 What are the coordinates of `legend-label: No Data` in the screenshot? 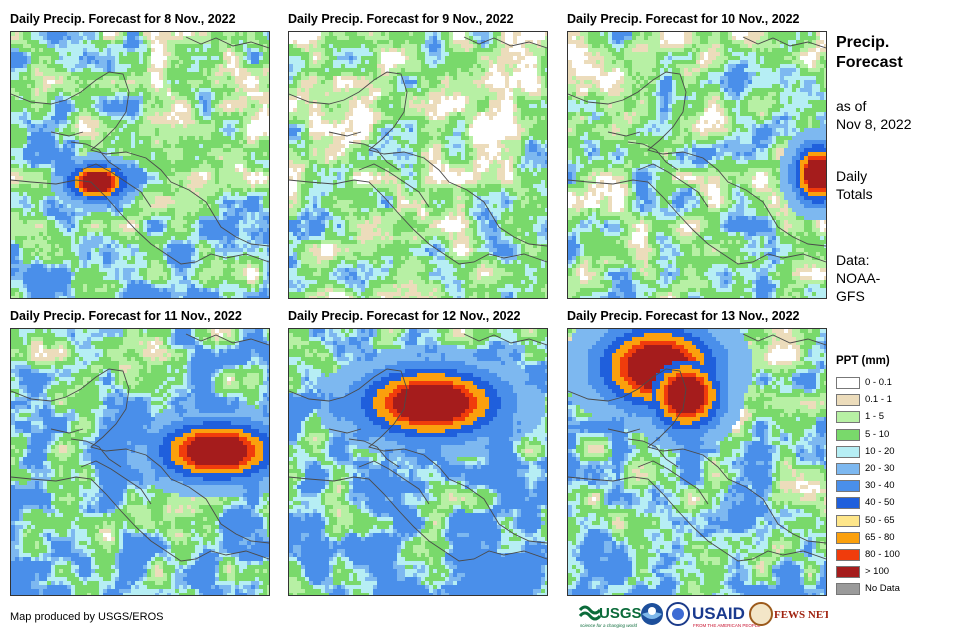 It's located at (882, 589).